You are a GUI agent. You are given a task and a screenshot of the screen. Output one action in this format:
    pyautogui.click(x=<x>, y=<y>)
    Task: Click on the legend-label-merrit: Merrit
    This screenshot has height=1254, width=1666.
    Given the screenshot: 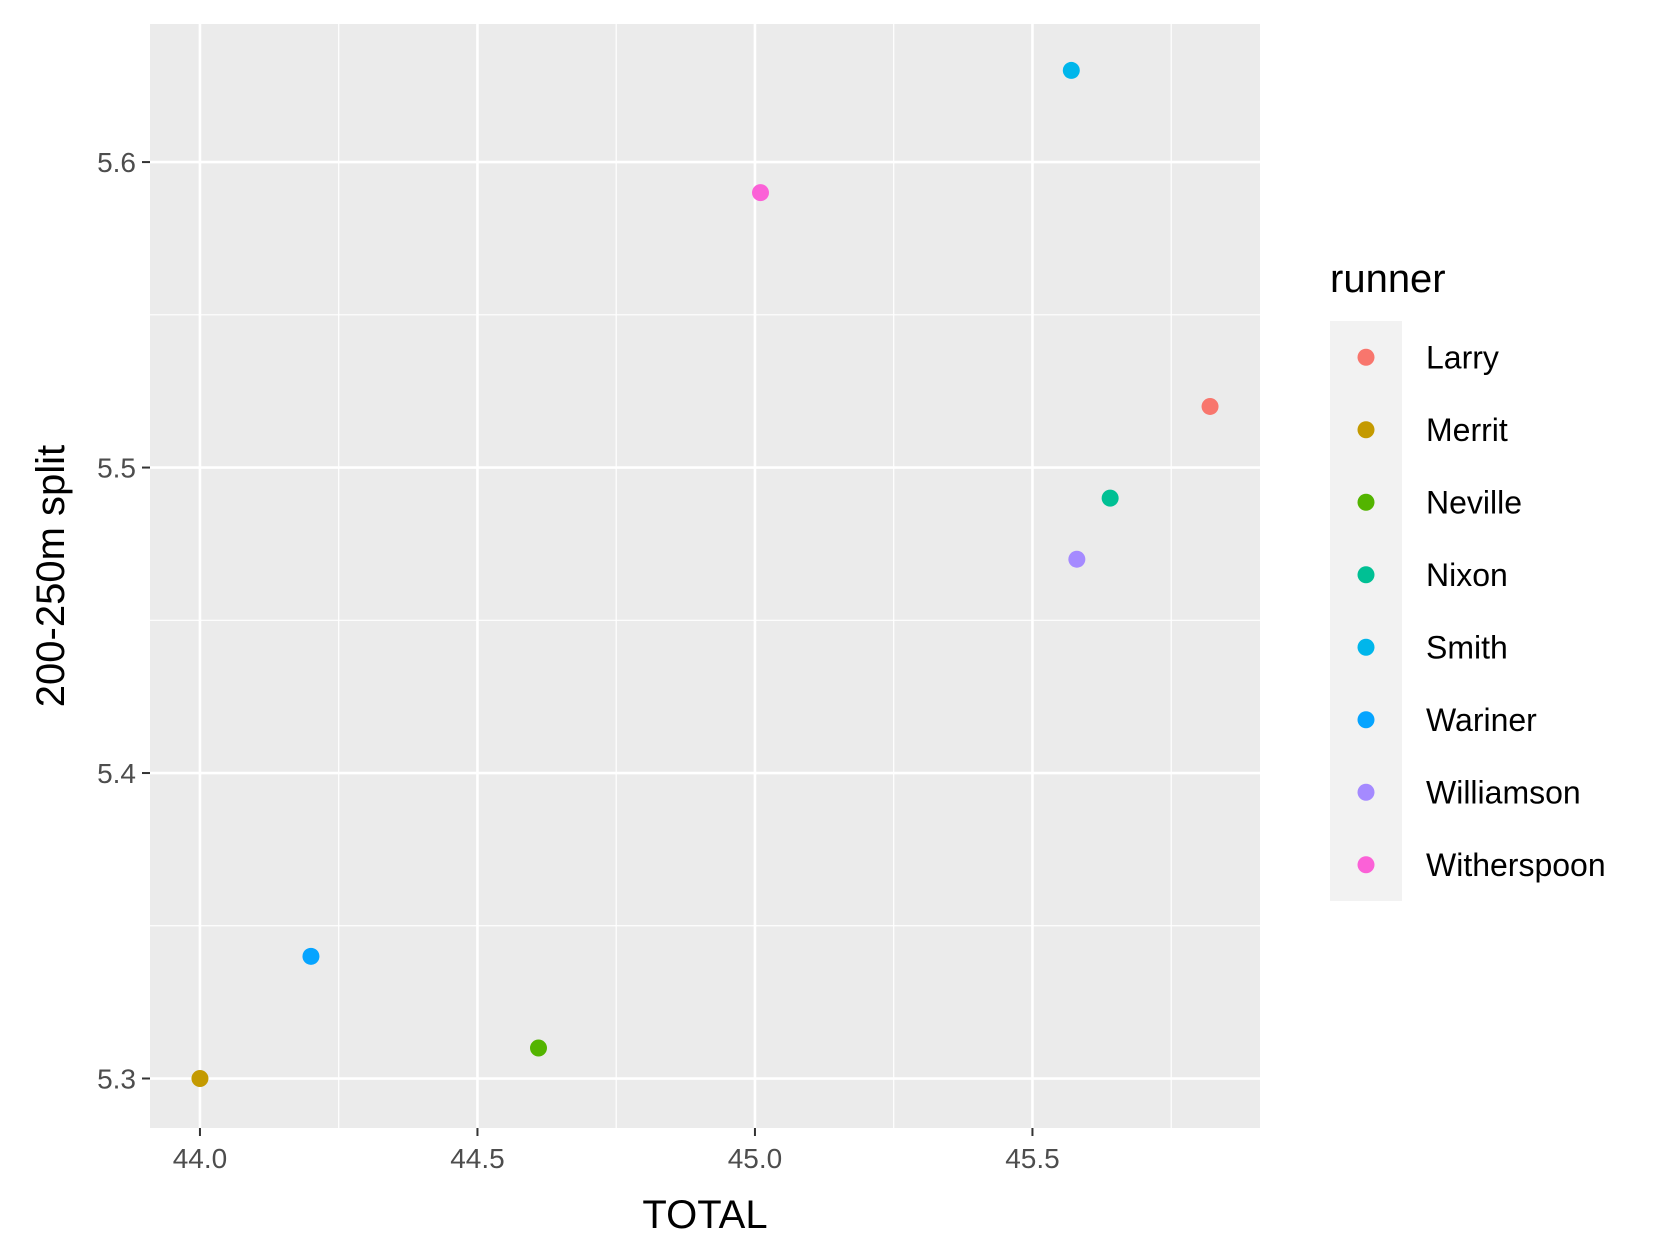 What is the action you would take?
    pyautogui.click(x=1467, y=430)
    